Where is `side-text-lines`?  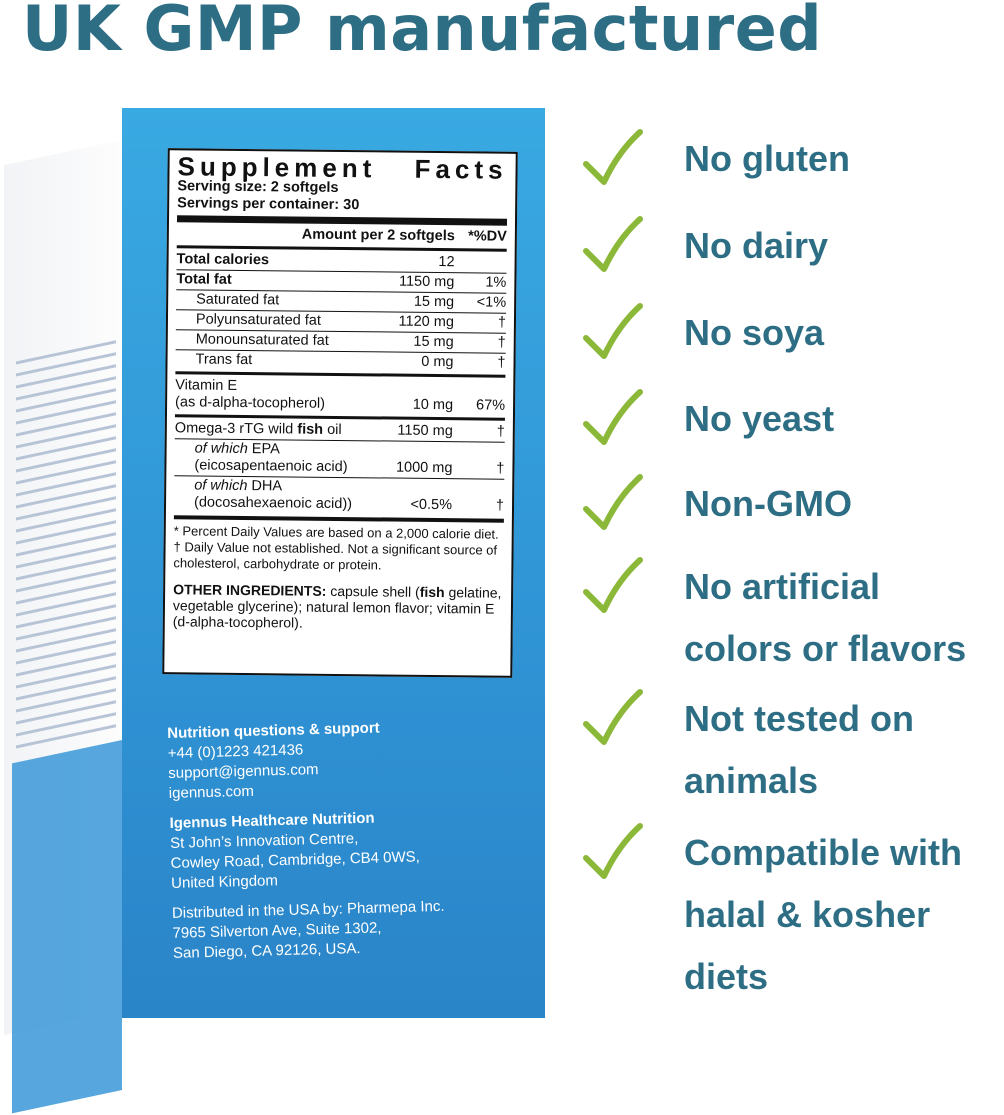
side-text-lines is located at coordinates (66, 544).